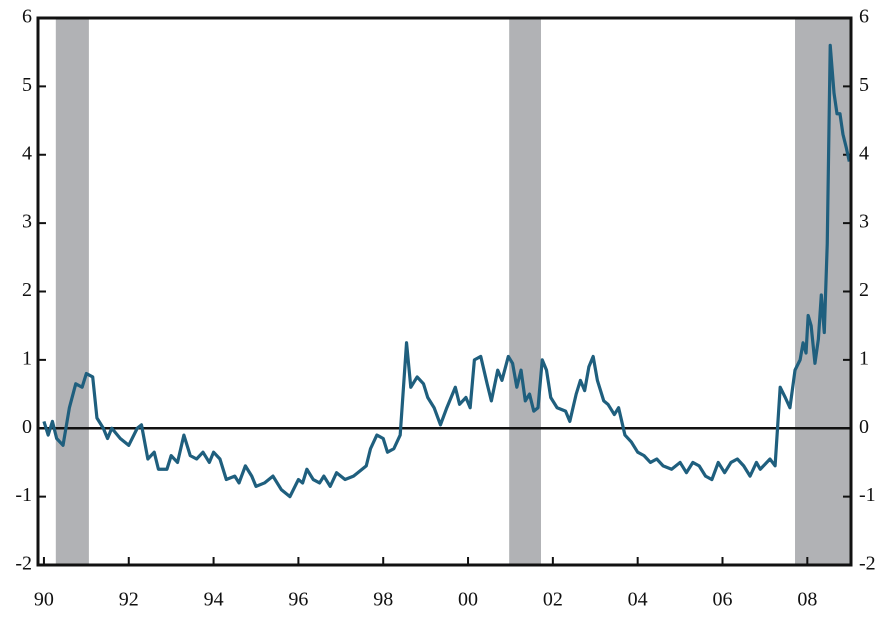  I want to click on y2-tick-label: -1, so click(867, 495).